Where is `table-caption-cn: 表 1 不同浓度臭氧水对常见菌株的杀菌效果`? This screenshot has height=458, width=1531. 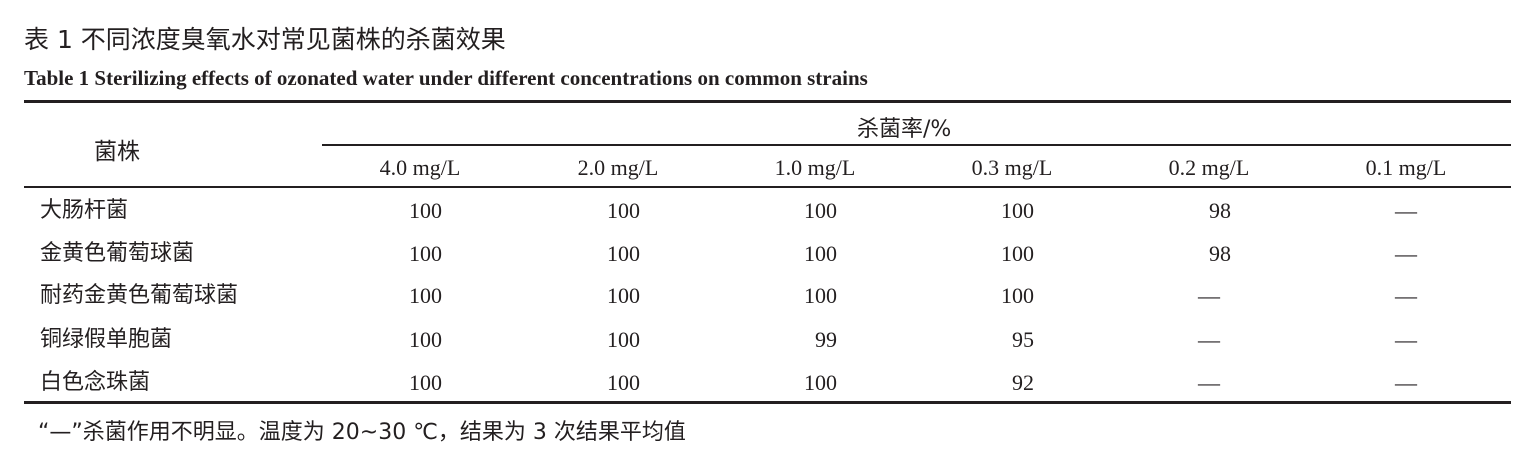 table-caption-cn: 表 1 不同浓度臭氧水对常见菌株的杀菌效果 is located at coordinates (265, 39).